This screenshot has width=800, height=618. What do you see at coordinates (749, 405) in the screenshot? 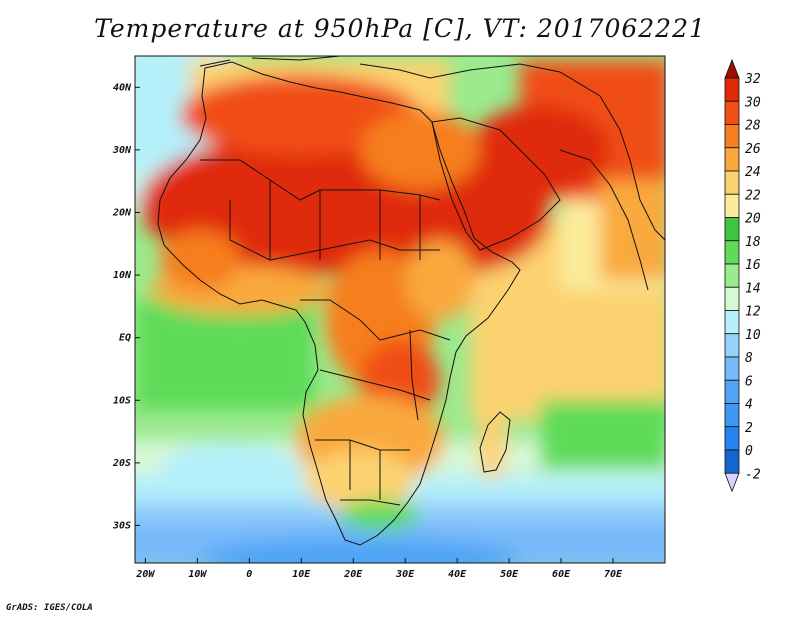
I see `colorbar-label: 4` at bounding box center [749, 405].